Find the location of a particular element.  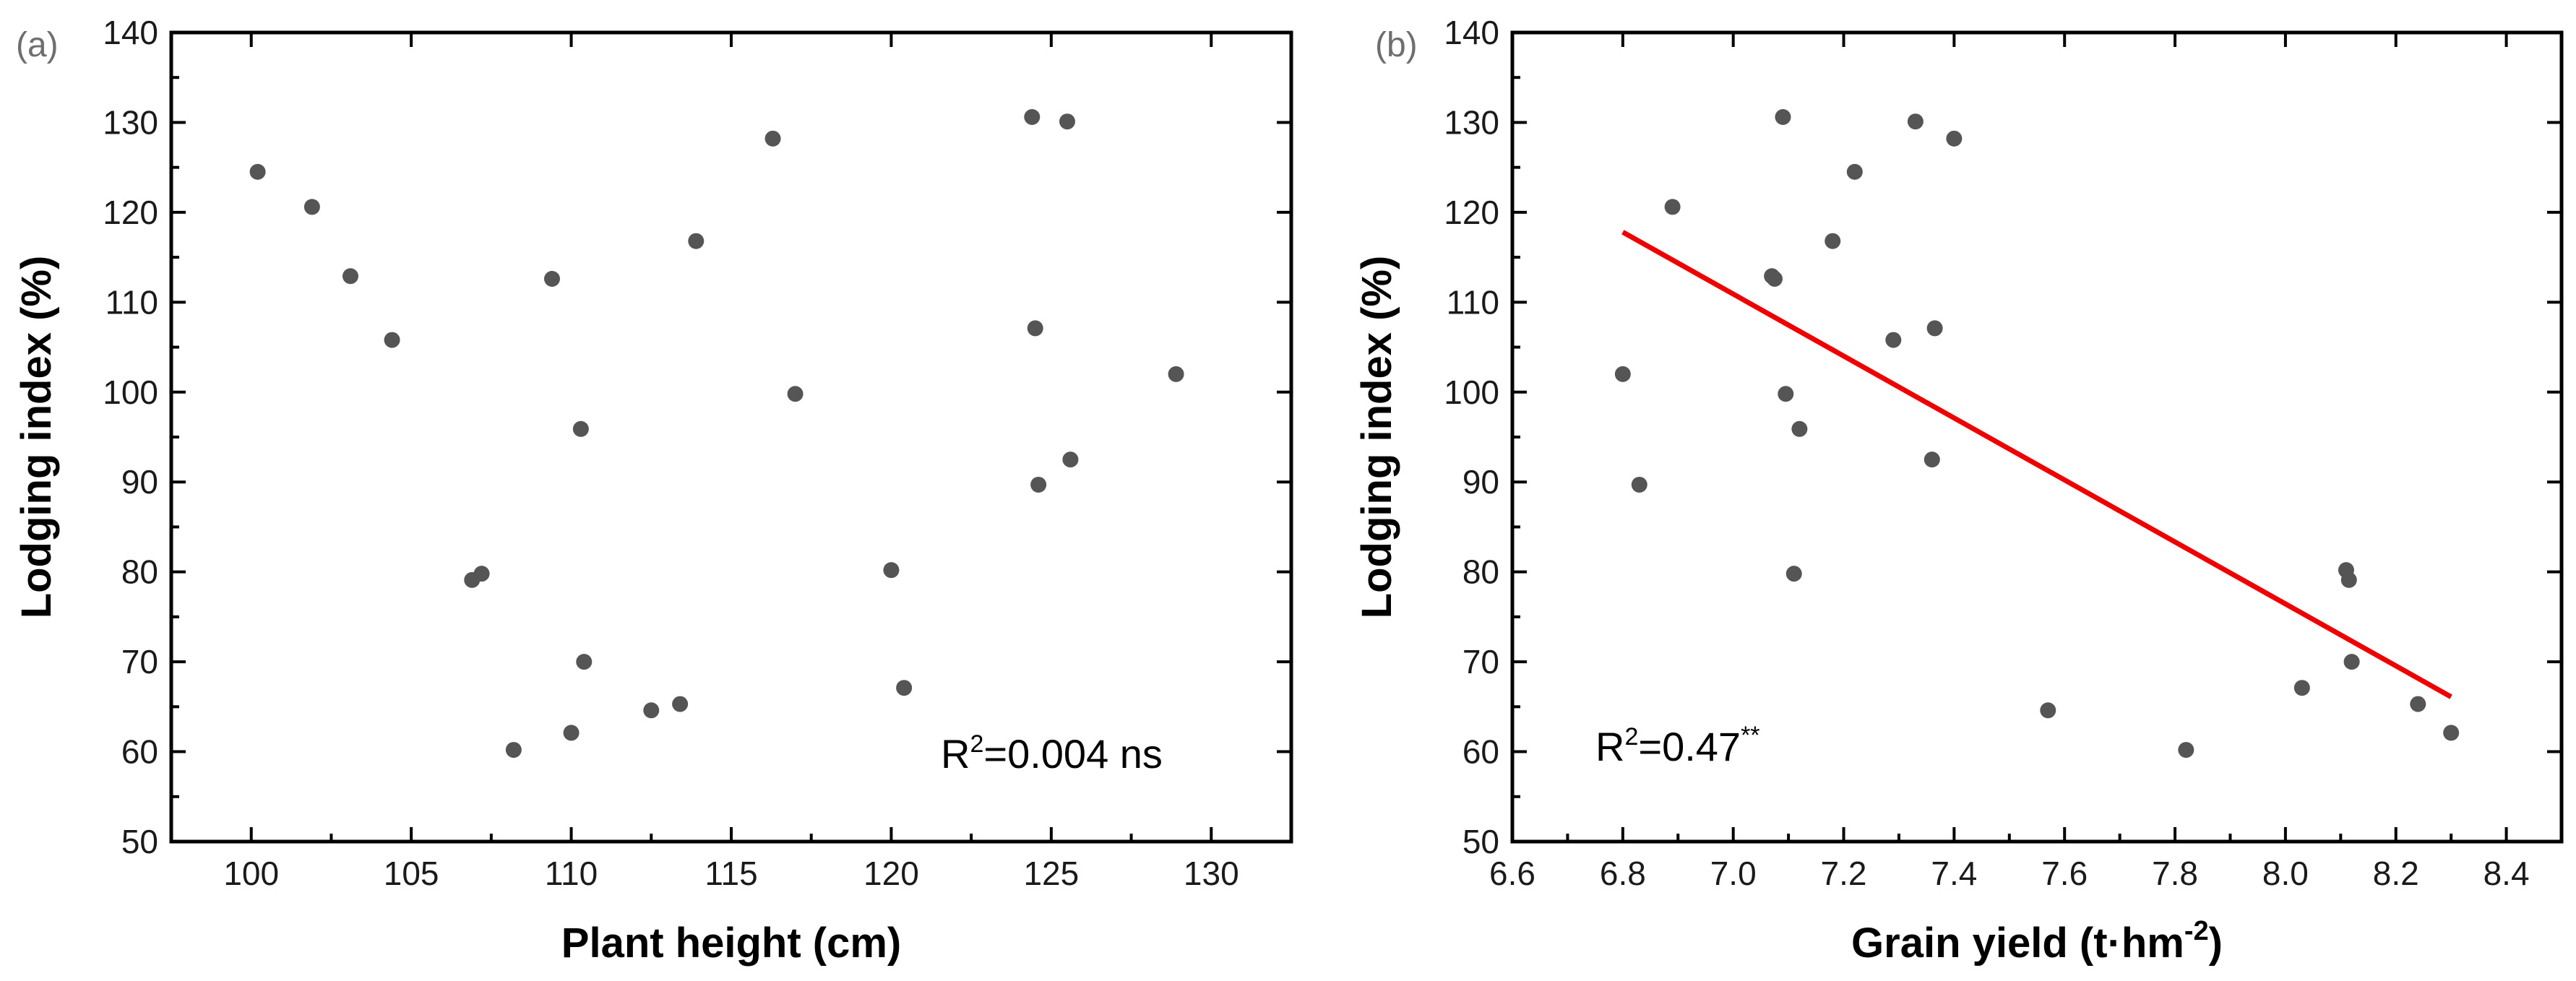

x-tick-label: 6.8 is located at coordinates (1623, 873).